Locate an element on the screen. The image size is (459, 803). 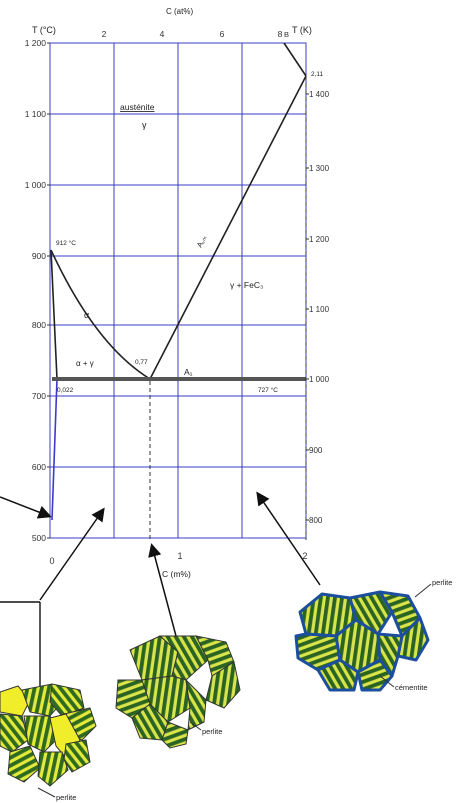
right-axis-title: T (K) is located at coordinates (302, 30).